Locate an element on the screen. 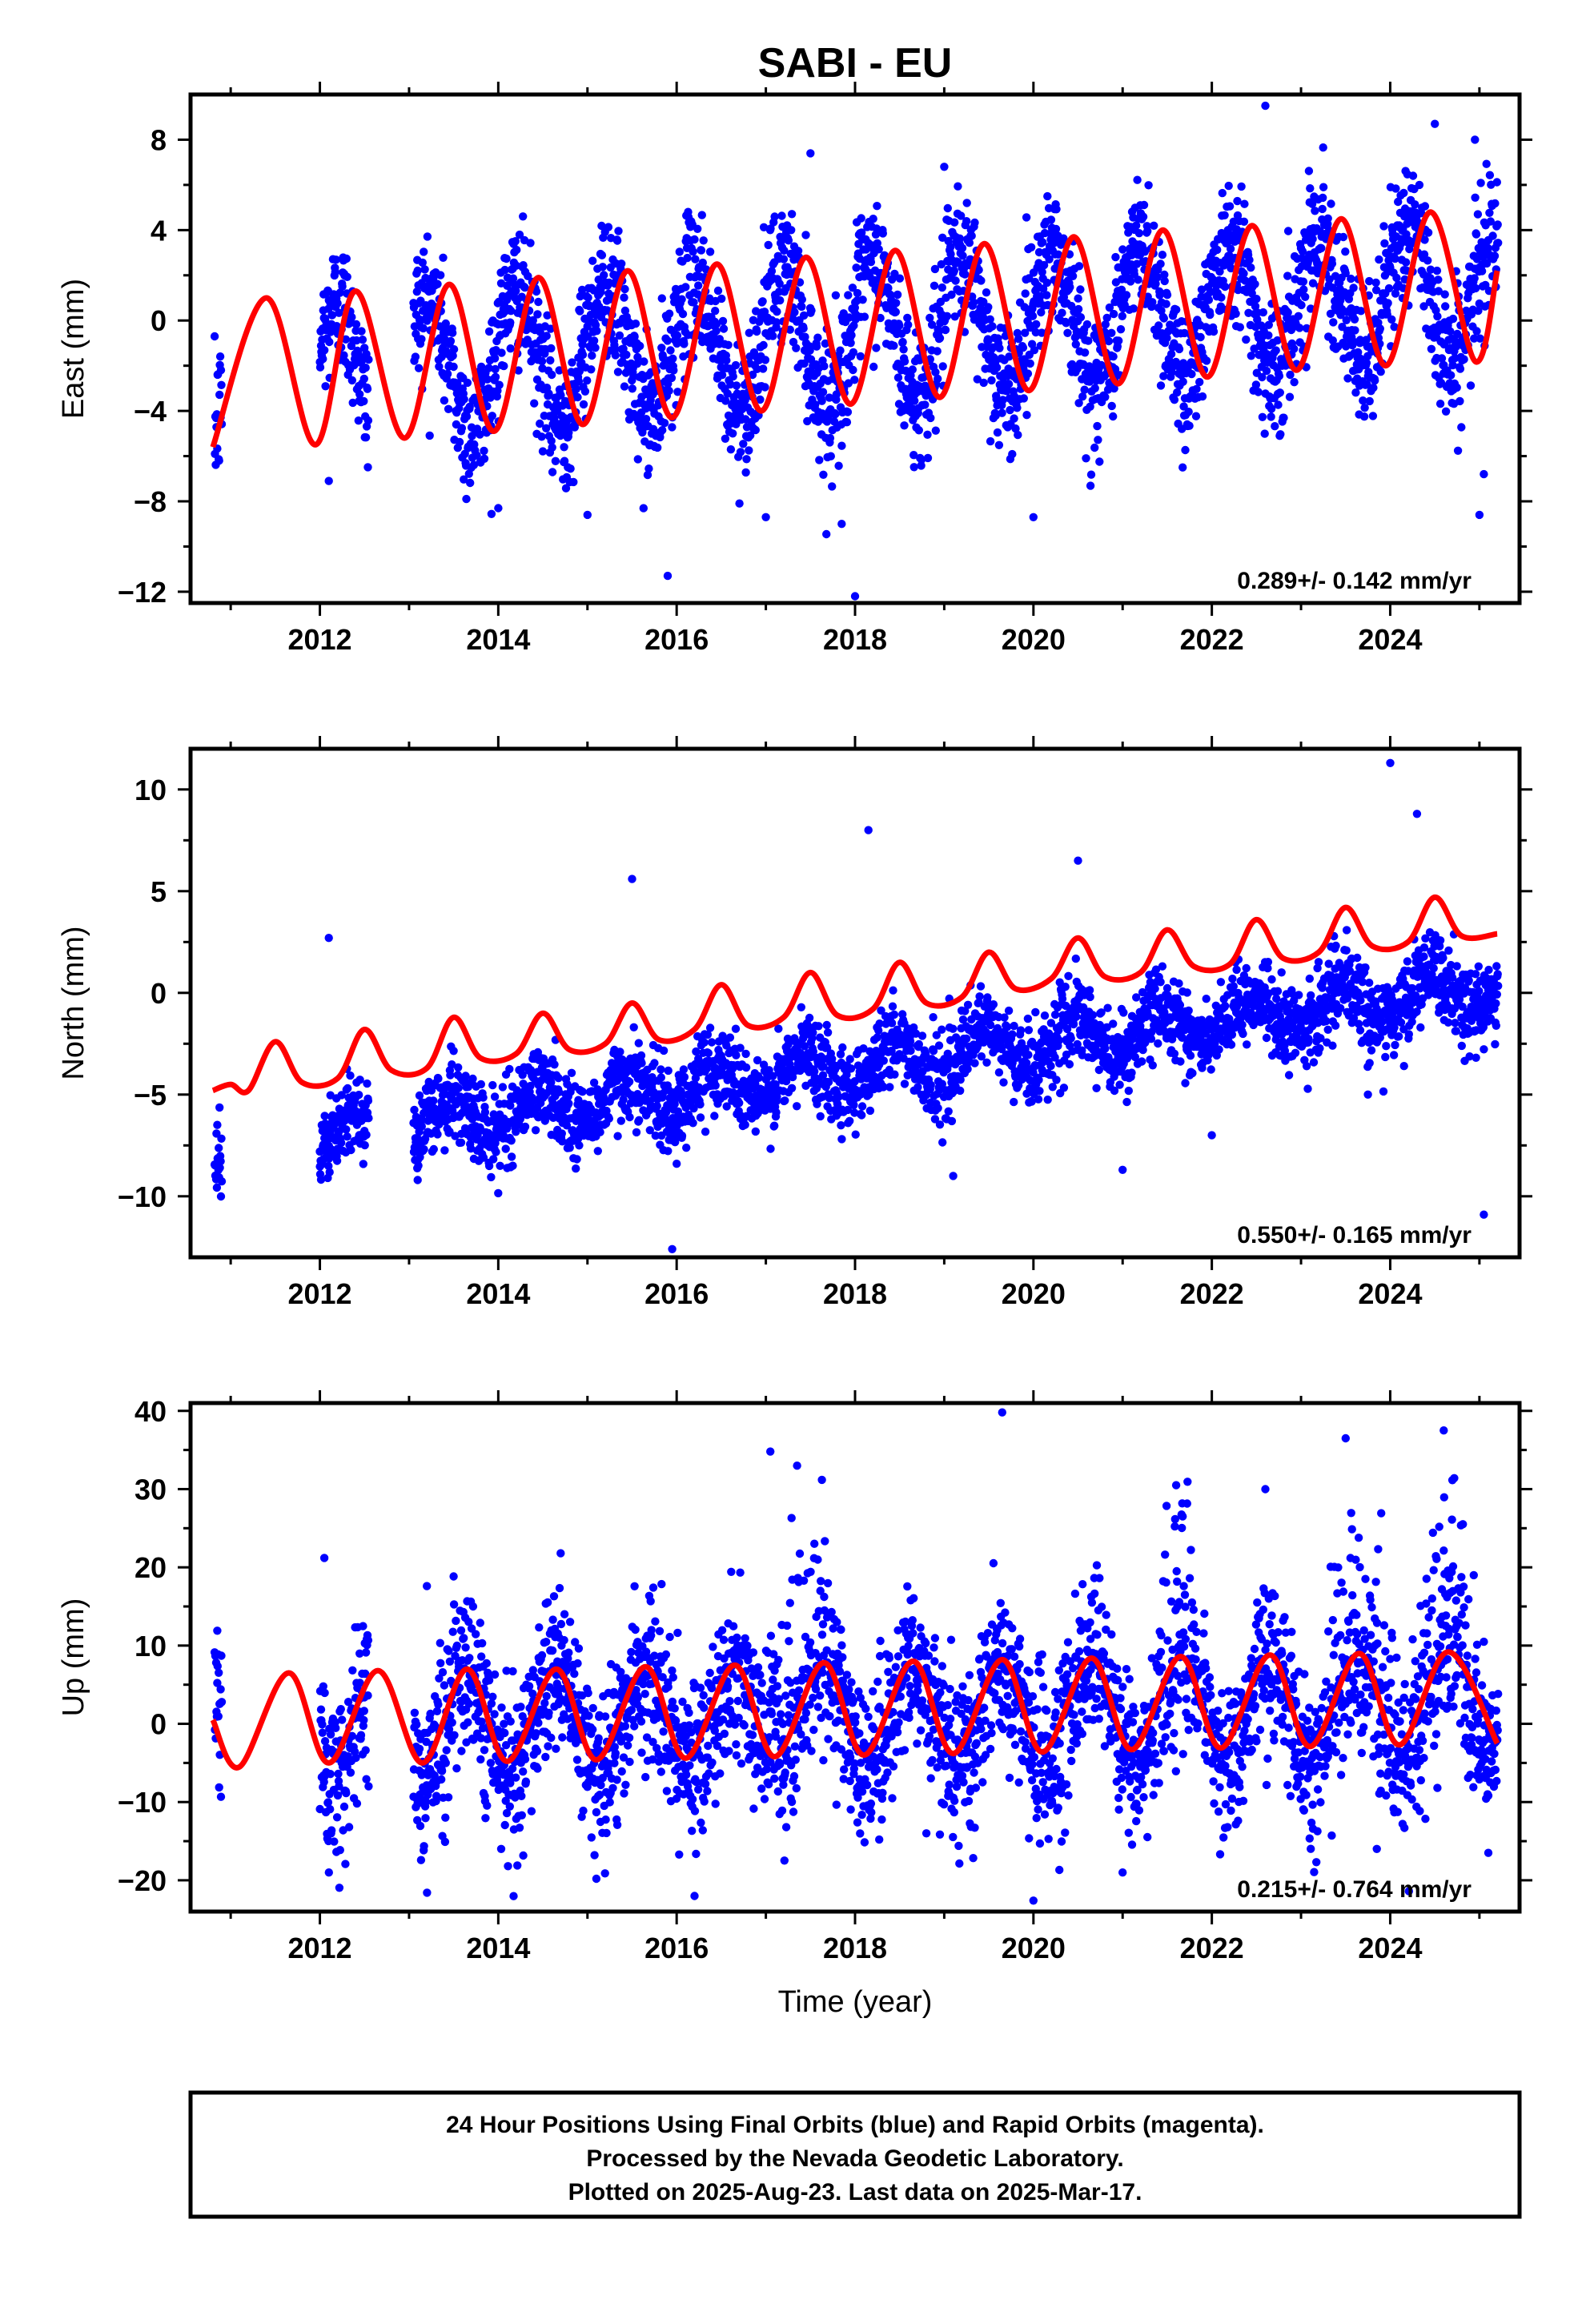 Image resolution: width=1582 pixels, height=2324 pixels. x-tick-label: 2024 is located at coordinates (1390, 639).